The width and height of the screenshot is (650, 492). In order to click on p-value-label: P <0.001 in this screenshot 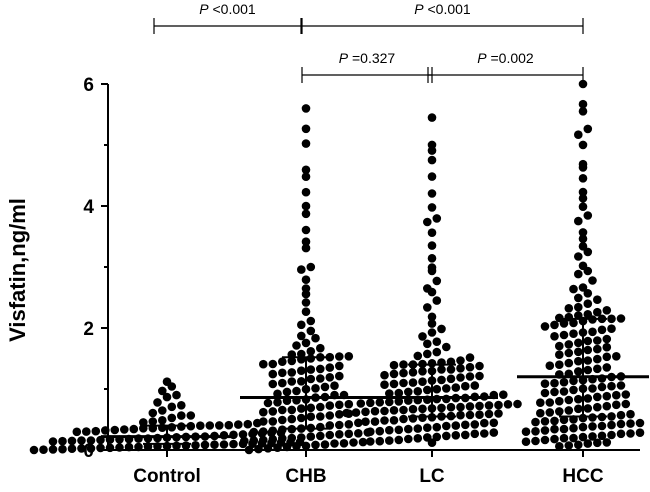, I will do `click(227, 9)`.